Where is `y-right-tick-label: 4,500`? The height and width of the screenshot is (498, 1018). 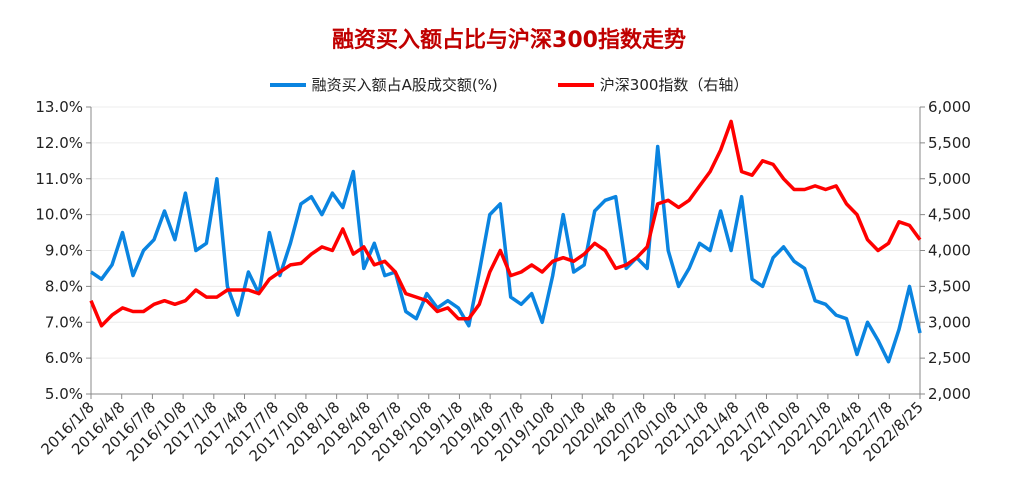
y-right-tick-label: 4,500 is located at coordinates (949, 215).